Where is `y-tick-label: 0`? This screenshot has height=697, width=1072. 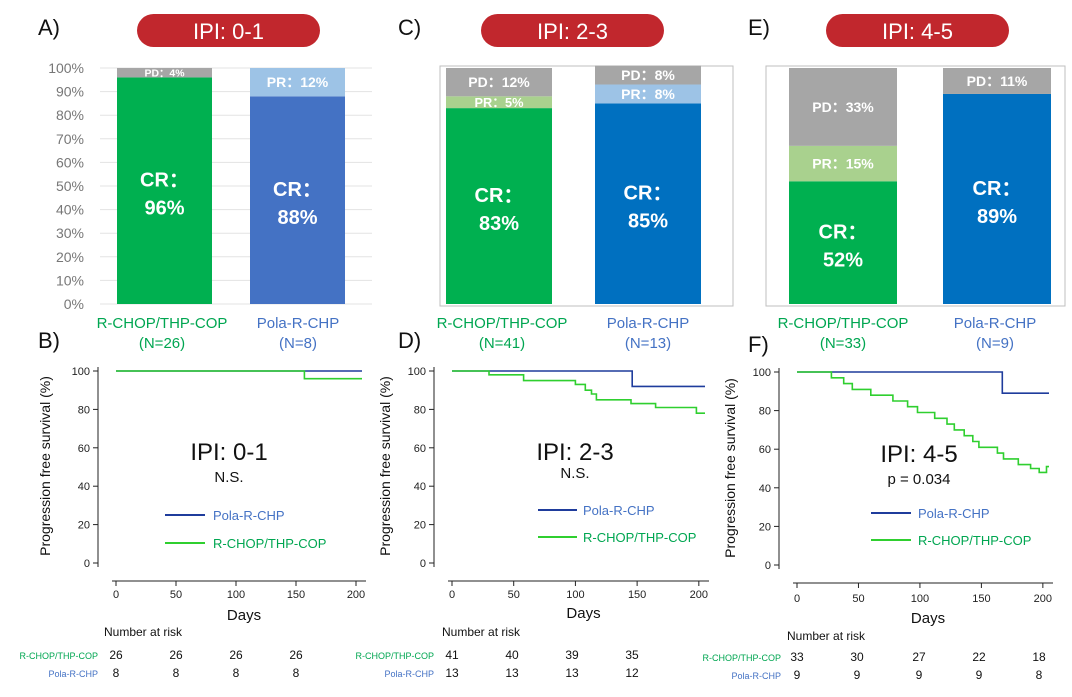 y-tick-label: 0 is located at coordinates (768, 566).